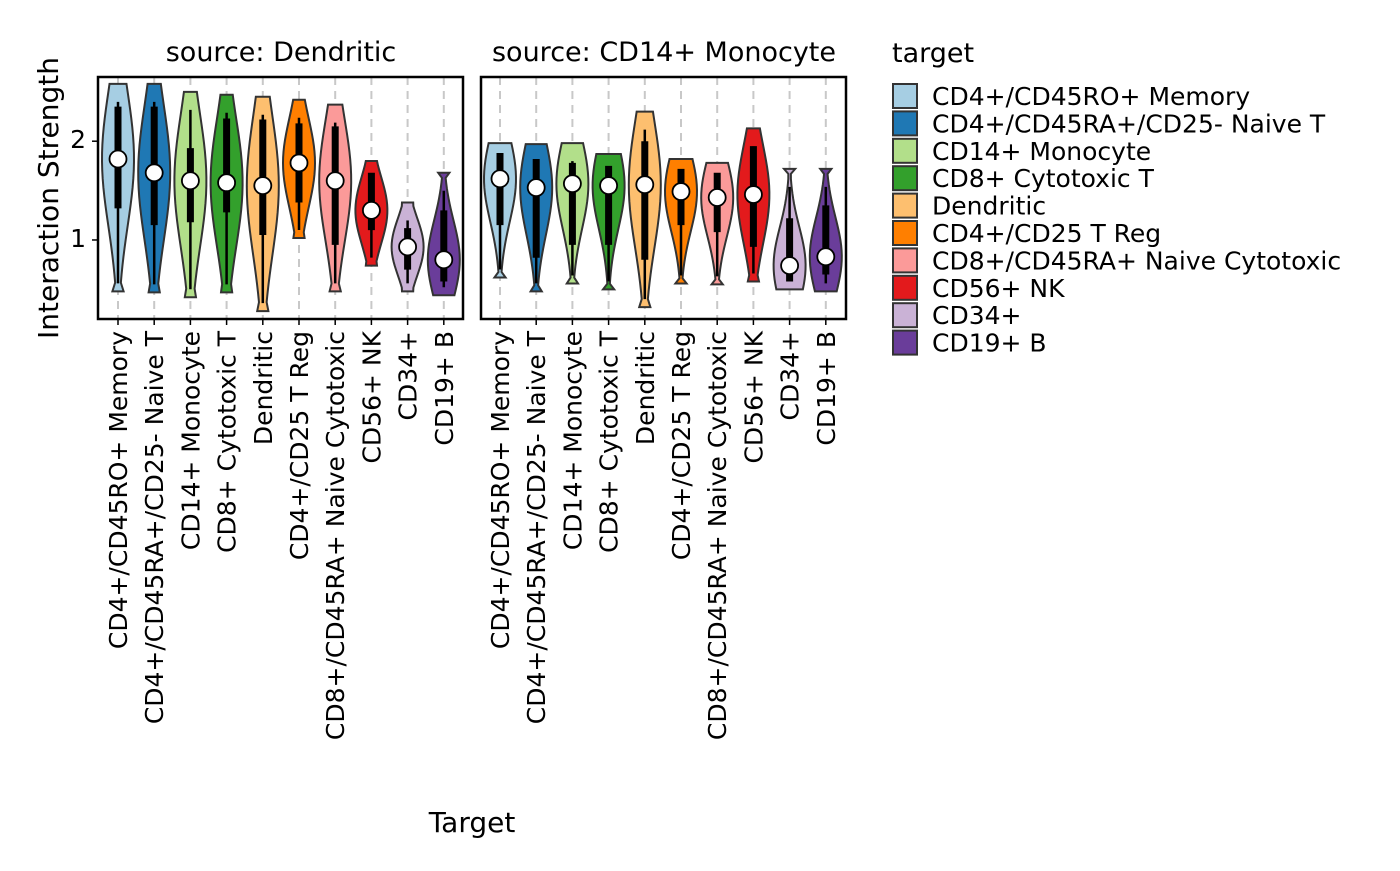 Image resolution: width=1400 pixels, height=871 pixels. I want to click on y-axis-title: Interaction Strength, so click(48, 198).